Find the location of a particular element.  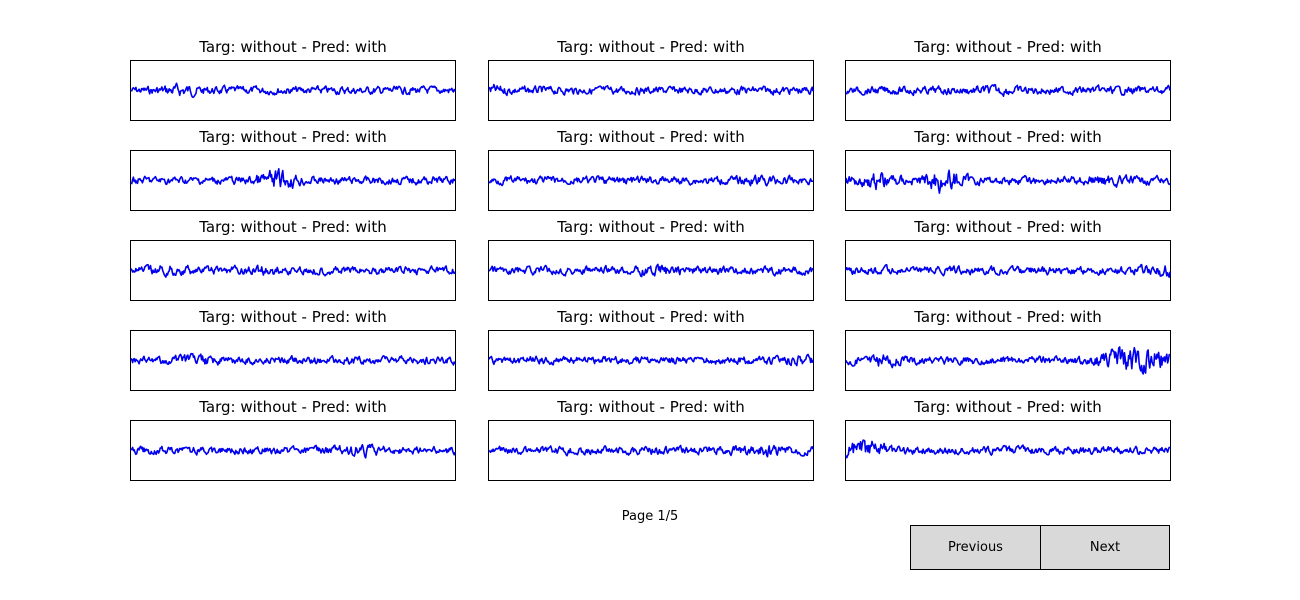

page-indicator: Page 1/5 is located at coordinates (650, 516).